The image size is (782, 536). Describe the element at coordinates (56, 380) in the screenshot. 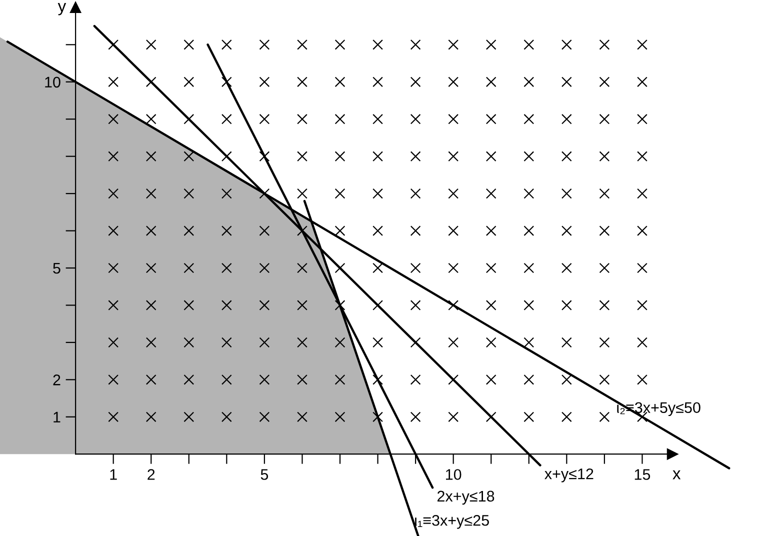

I see `y-tick-label: 2` at that location.